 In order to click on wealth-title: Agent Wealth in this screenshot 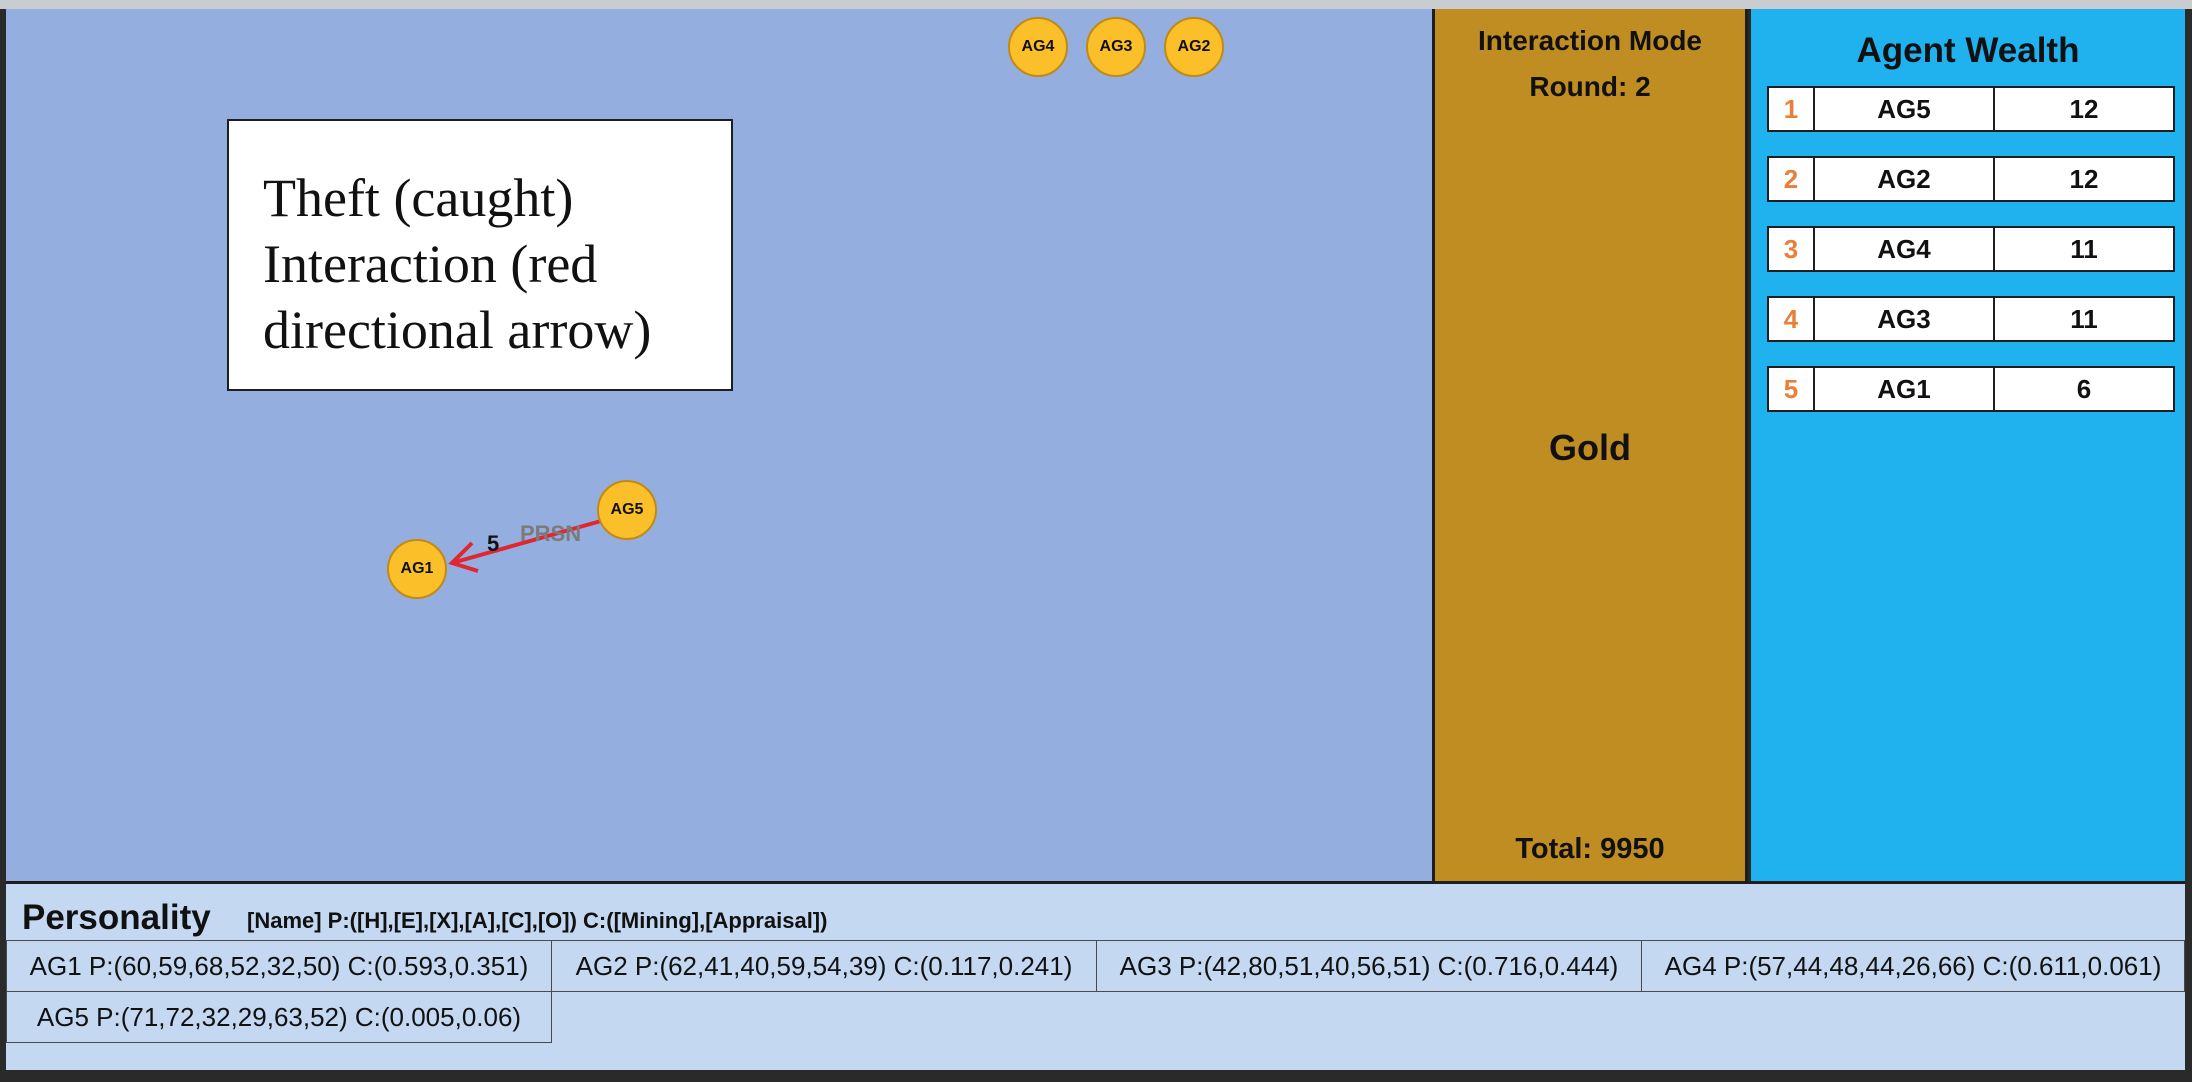, I will do `click(1968, 50)`.